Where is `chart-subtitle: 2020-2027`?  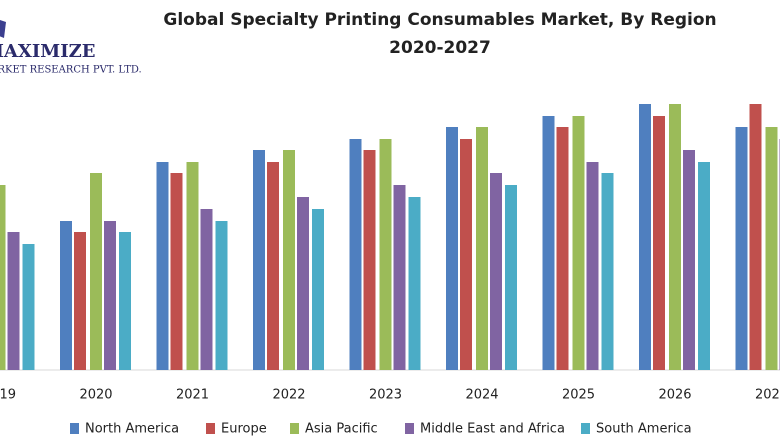 chart-subtitle: 2020-2027 is located at coordinates (440, 48).